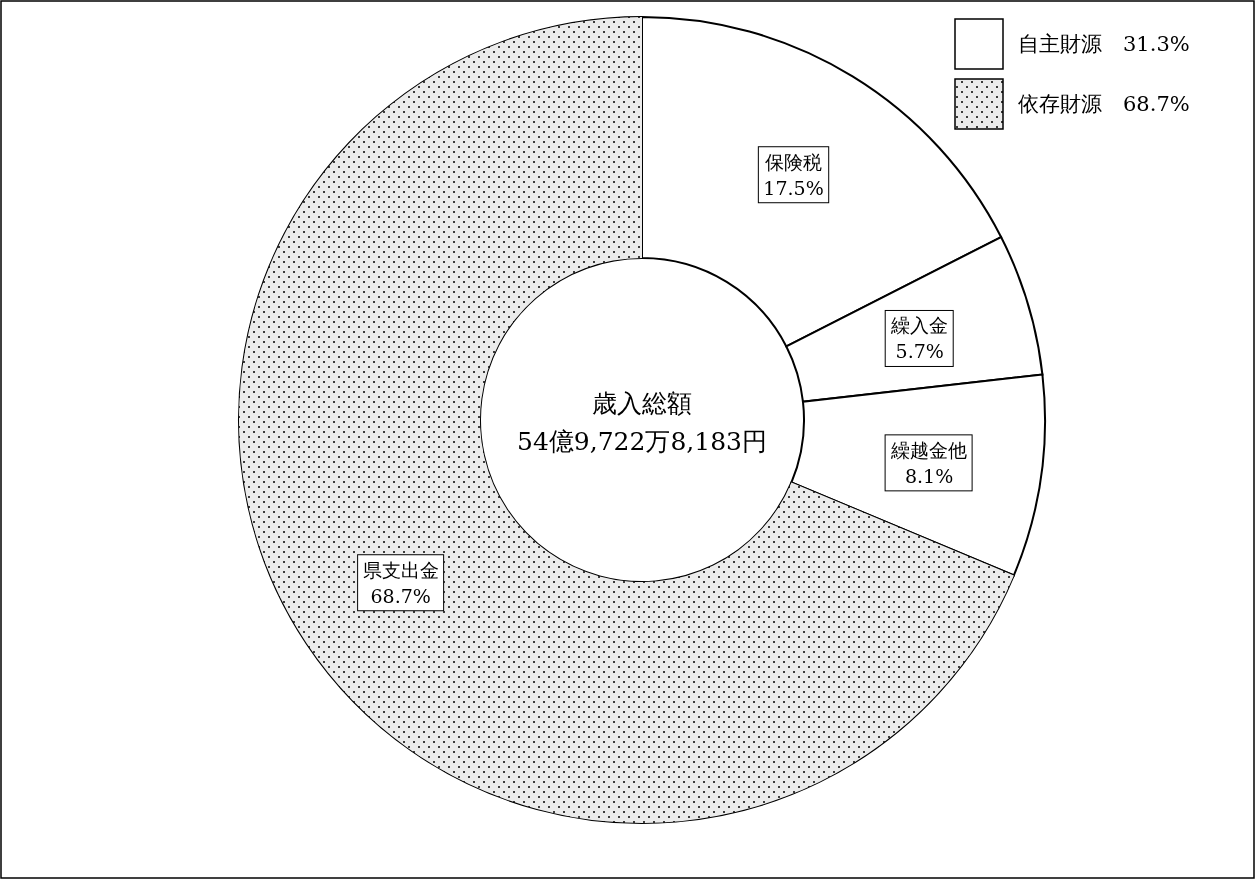  Describe the element at coordinates (642, 441) in the screenshot. I see `text: 54億9,722万8,183円` at that location.